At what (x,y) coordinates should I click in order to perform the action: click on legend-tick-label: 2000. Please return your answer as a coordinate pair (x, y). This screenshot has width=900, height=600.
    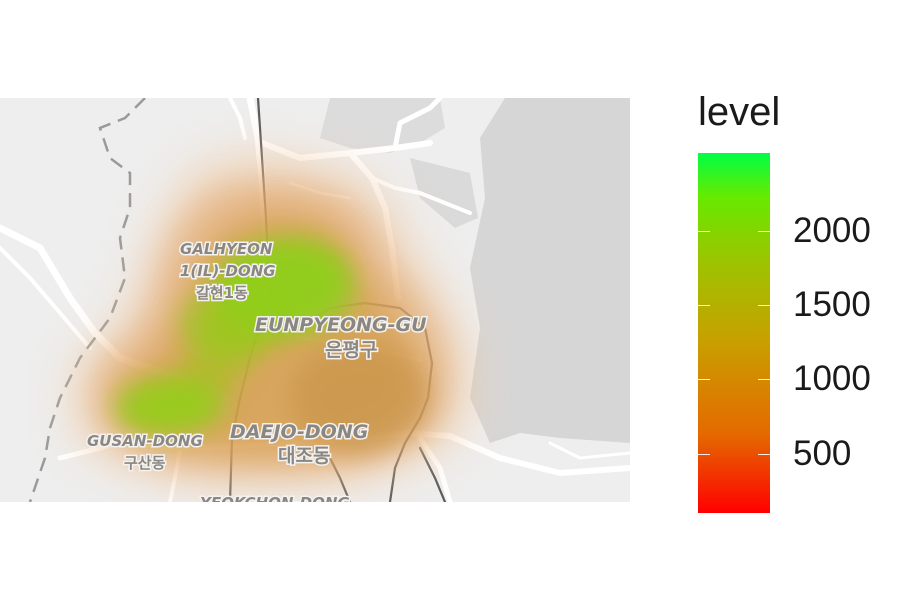
    Looking at the image, I should click on (832, 231).